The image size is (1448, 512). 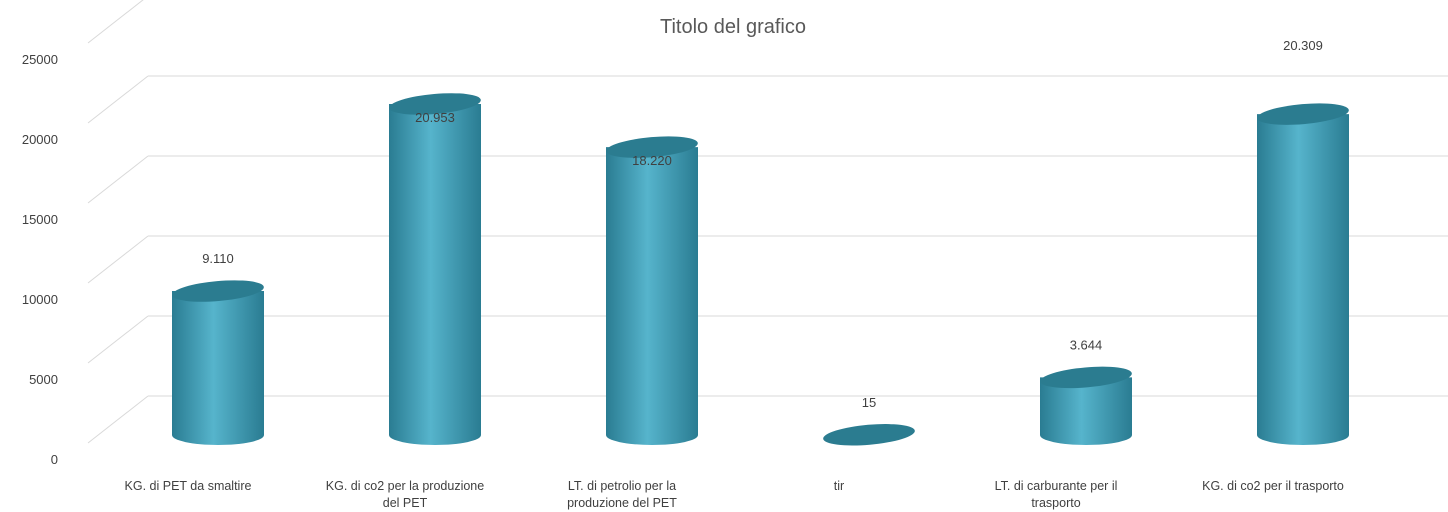 I want to click on category-label: KG. di co2 per il trasporto, so click(x=1273, y=486).